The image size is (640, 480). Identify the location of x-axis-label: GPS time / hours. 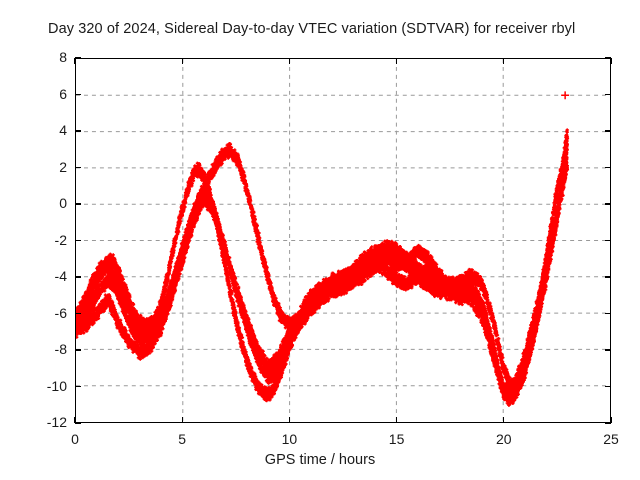
(320, 460).